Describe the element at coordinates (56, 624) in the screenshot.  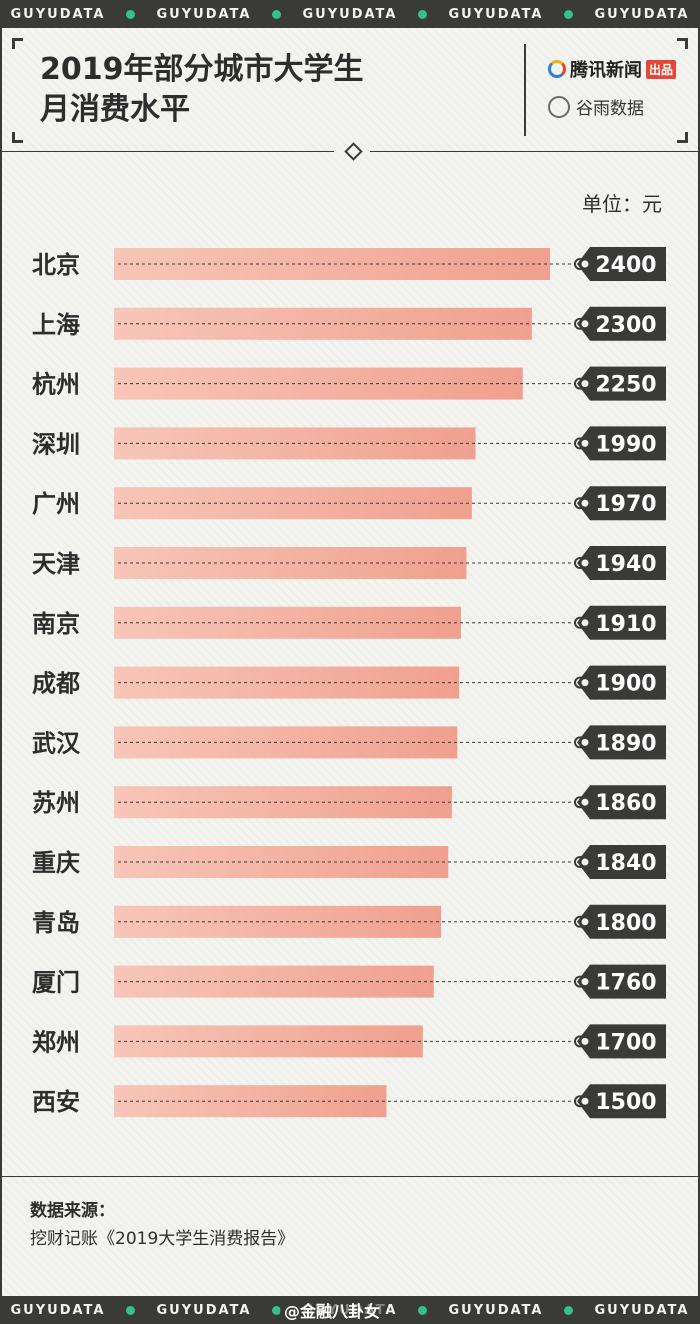
I see `category-label: 南京` at that location.